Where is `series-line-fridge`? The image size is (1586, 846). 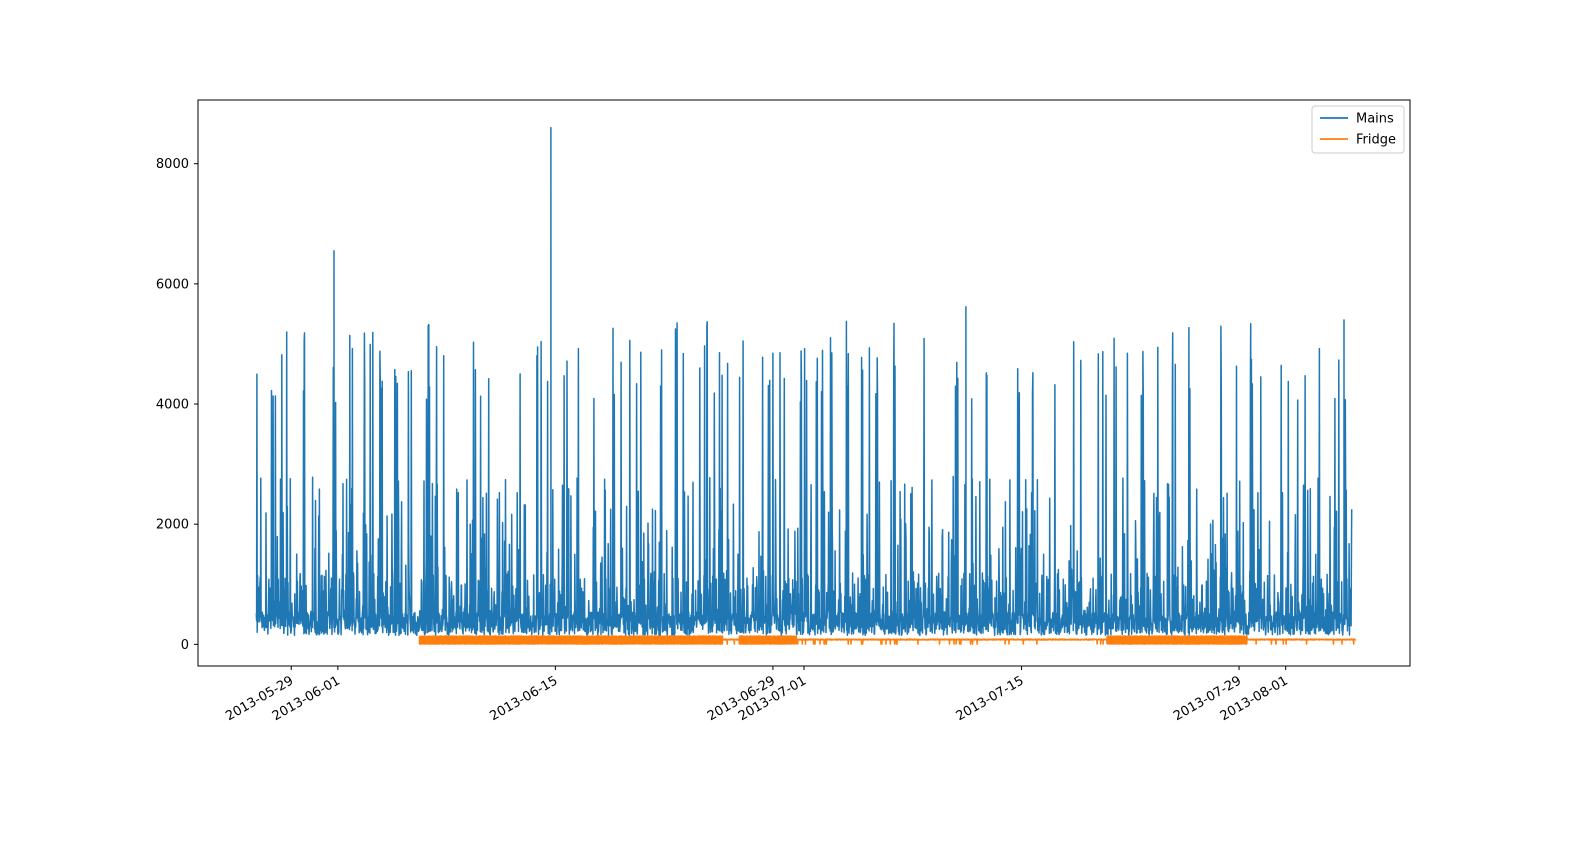
series-line-fridge is located at coordinates (887, 640).